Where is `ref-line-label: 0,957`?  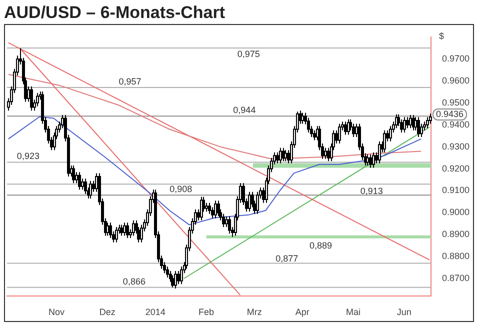 ref-line-label: 0,957 is located at coordinates (130, 81).